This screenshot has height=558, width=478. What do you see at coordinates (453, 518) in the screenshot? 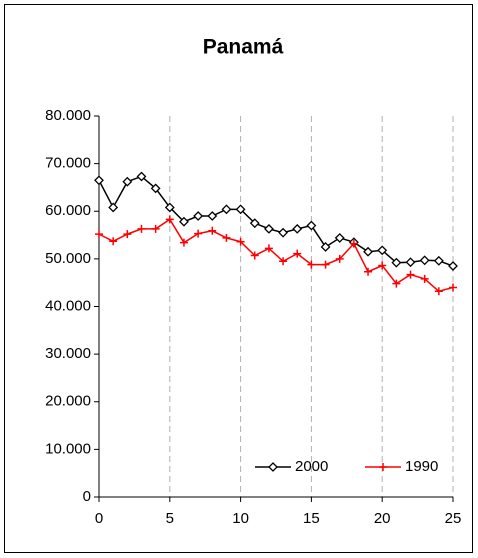
I see `x-tick-label: 25` at bounding box center [453, 518].